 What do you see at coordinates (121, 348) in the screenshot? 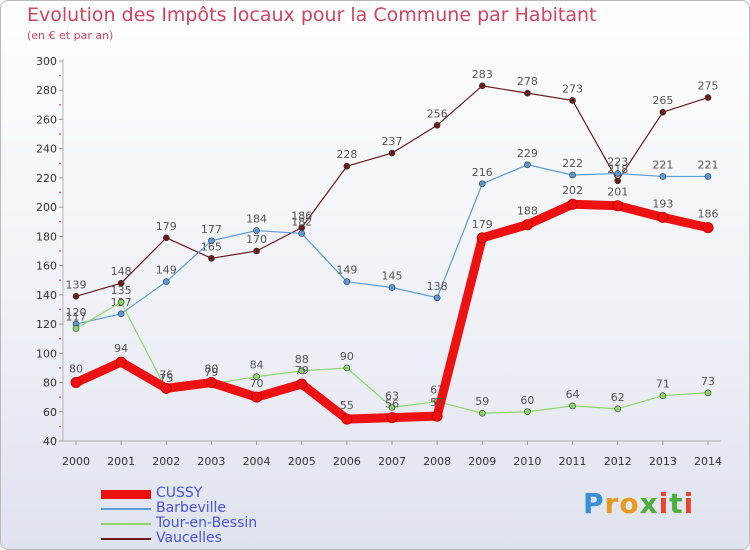
I see `data-label-cussy: 94` at bounding box center [121, 348].